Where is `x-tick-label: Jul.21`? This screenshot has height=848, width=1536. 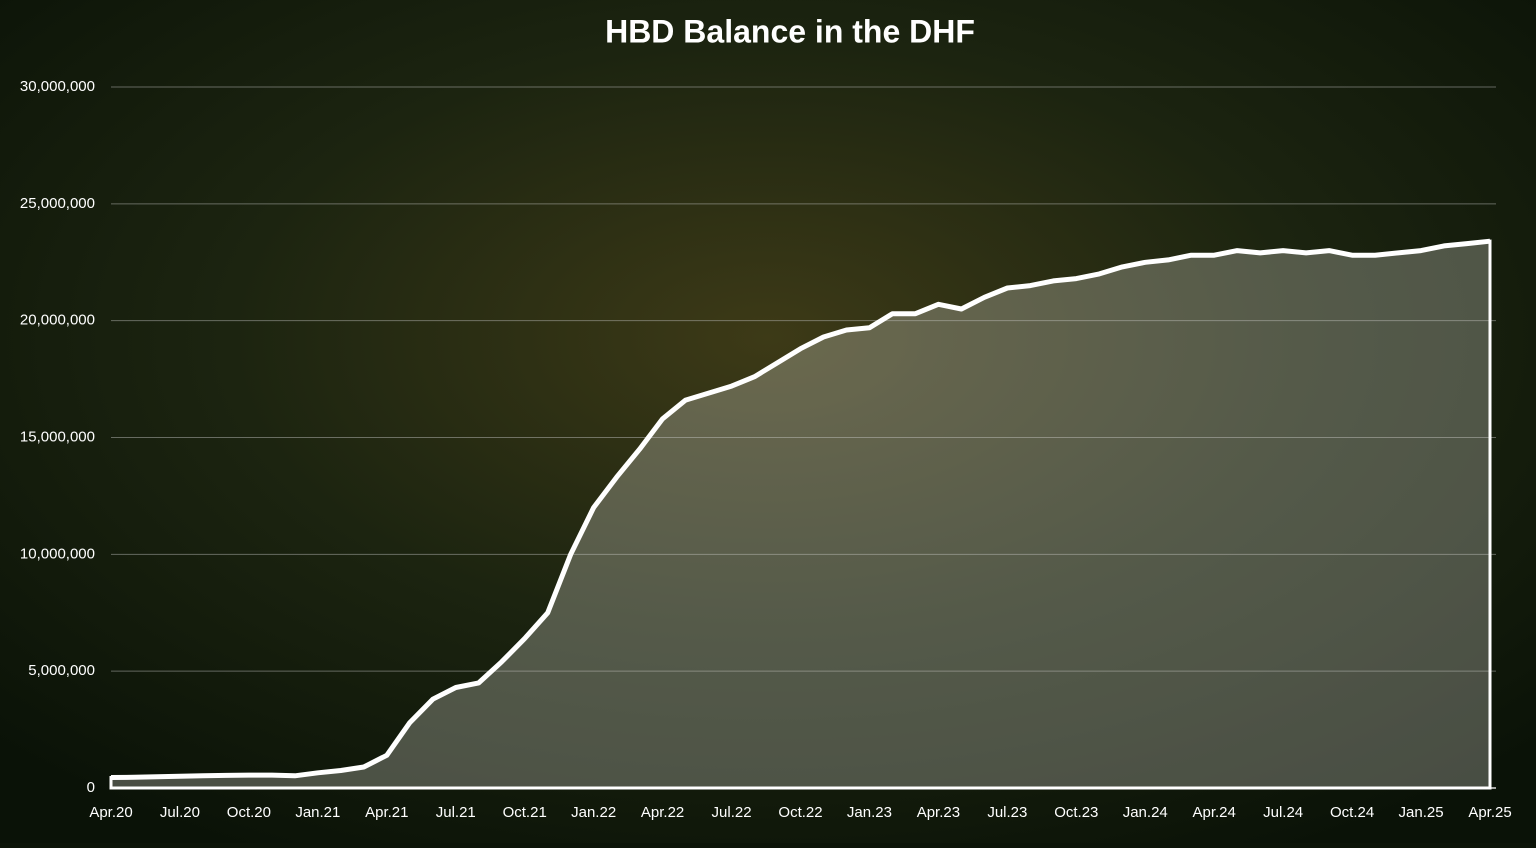 x-tick-label: Jul.21 is located at coordinates (456, 812).